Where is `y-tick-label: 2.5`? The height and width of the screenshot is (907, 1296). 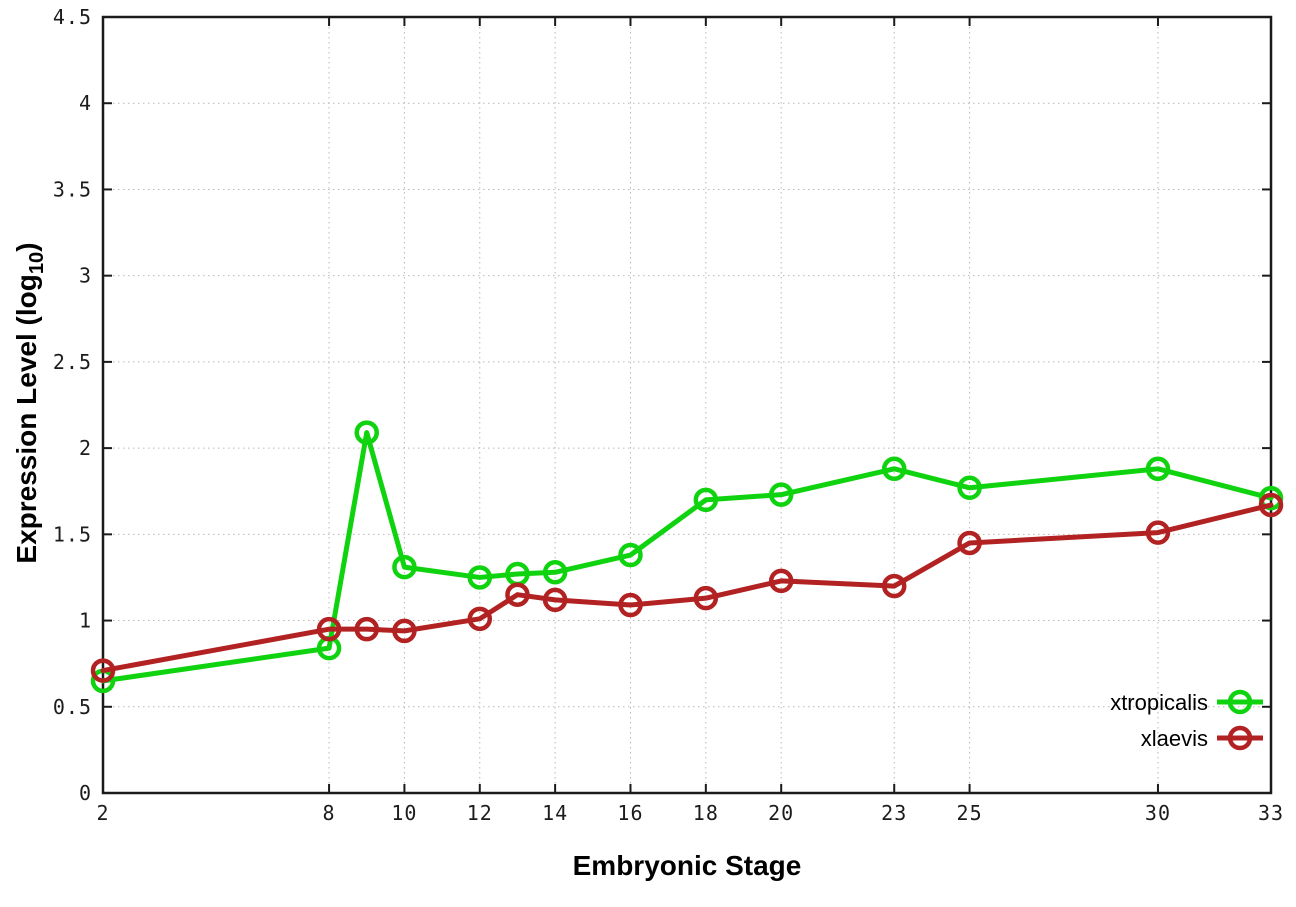 y-tick-label: 2.5 is located at coordinates (72, 362).